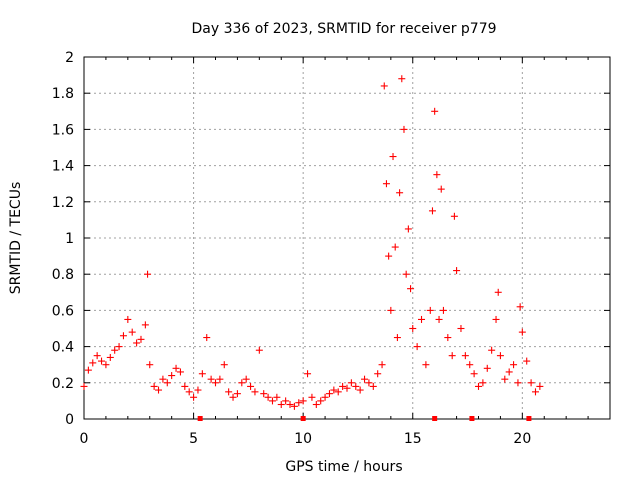 Image resolution: width=640 pixels, height=480 pixels. Describe the element at coordinates (69, 58) in the screenshot. I see `y-tick-label: 2` at that location.